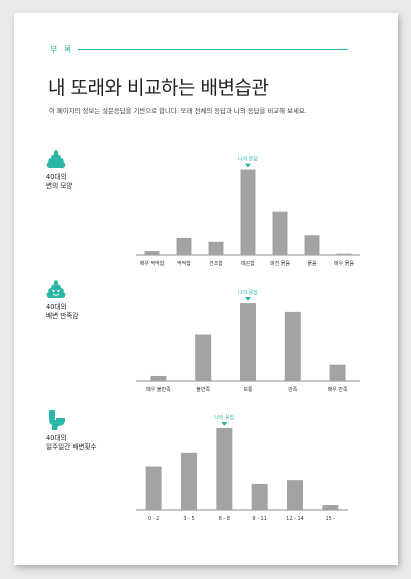  I want to click on tick-label-5: 15 -, so click(330, 519).